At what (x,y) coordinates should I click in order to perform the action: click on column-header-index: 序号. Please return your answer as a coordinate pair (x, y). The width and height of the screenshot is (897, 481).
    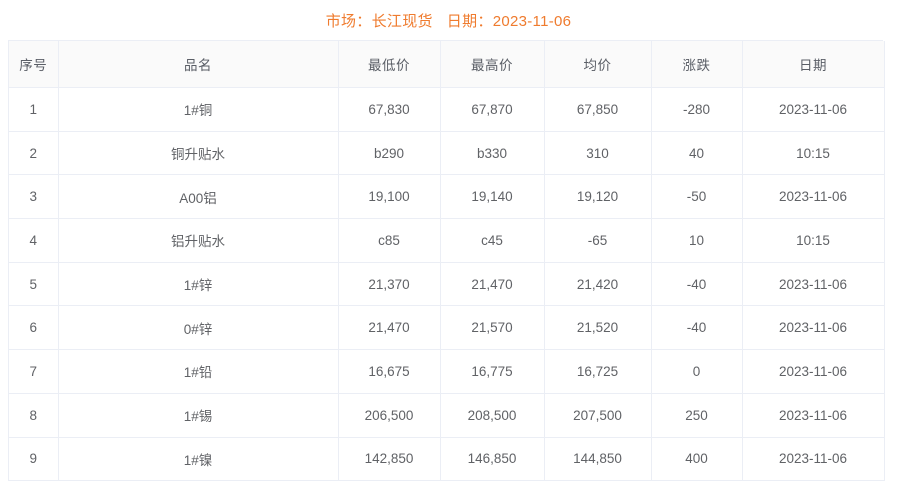
    Looking at the image, I should click on (34, 64).